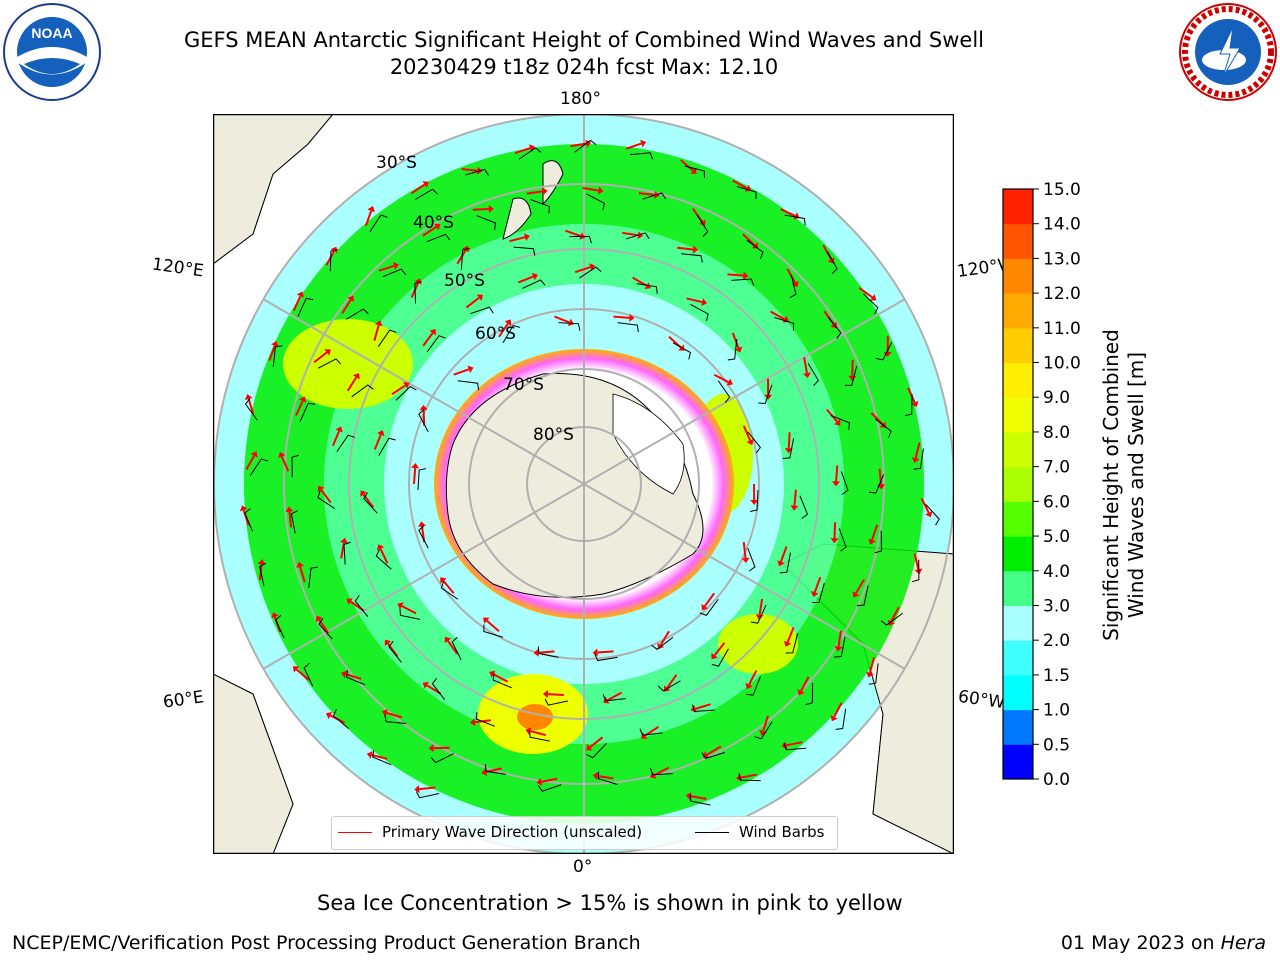  What do you see at coordinates (1056, 502) in the screenshot?
I see `colorbar-tick-label: 6.0` at bounding box center [1056, 502].